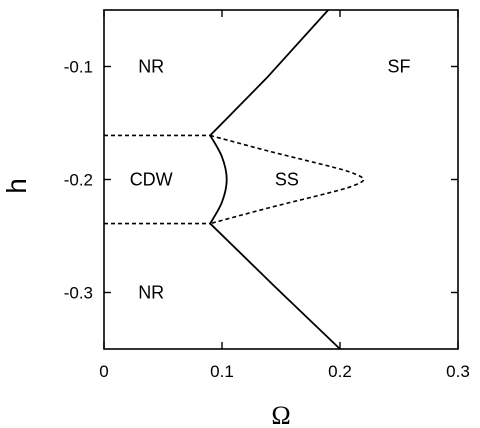 This screenshot has height=428, width=480. What do you see at coordinates (458, 371) in the screenshot?
I see `x-tick-label: 0.3` at bounding box center [458, 371].